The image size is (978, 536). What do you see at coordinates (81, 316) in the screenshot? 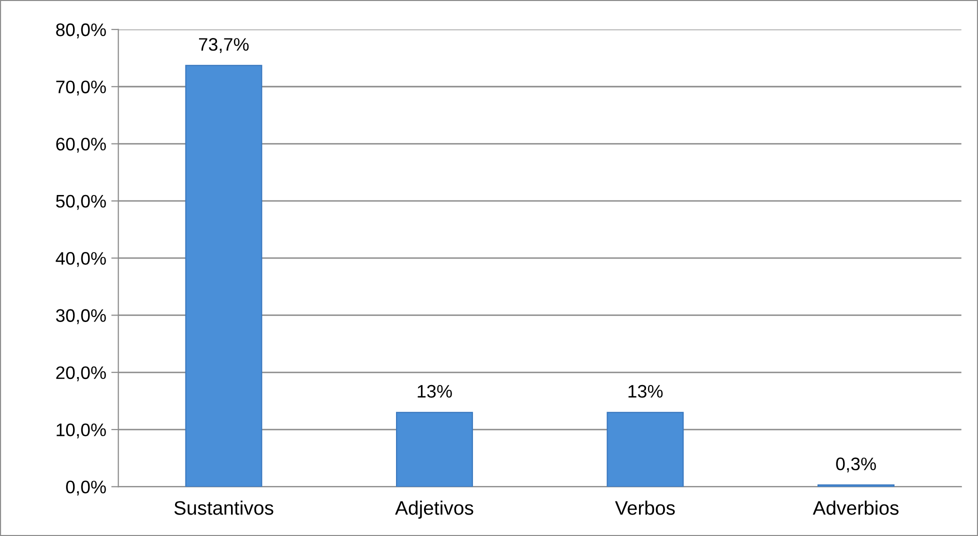
I see `y-tick-label: 30,0%` at bounding box center [81, 316].